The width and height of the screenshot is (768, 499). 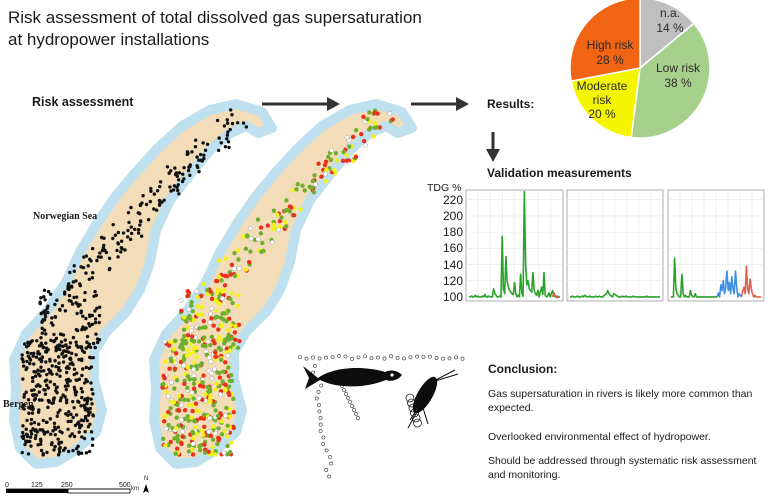 I want to click on title-line-2: at hydropower installations, so click(x=109, y=39).